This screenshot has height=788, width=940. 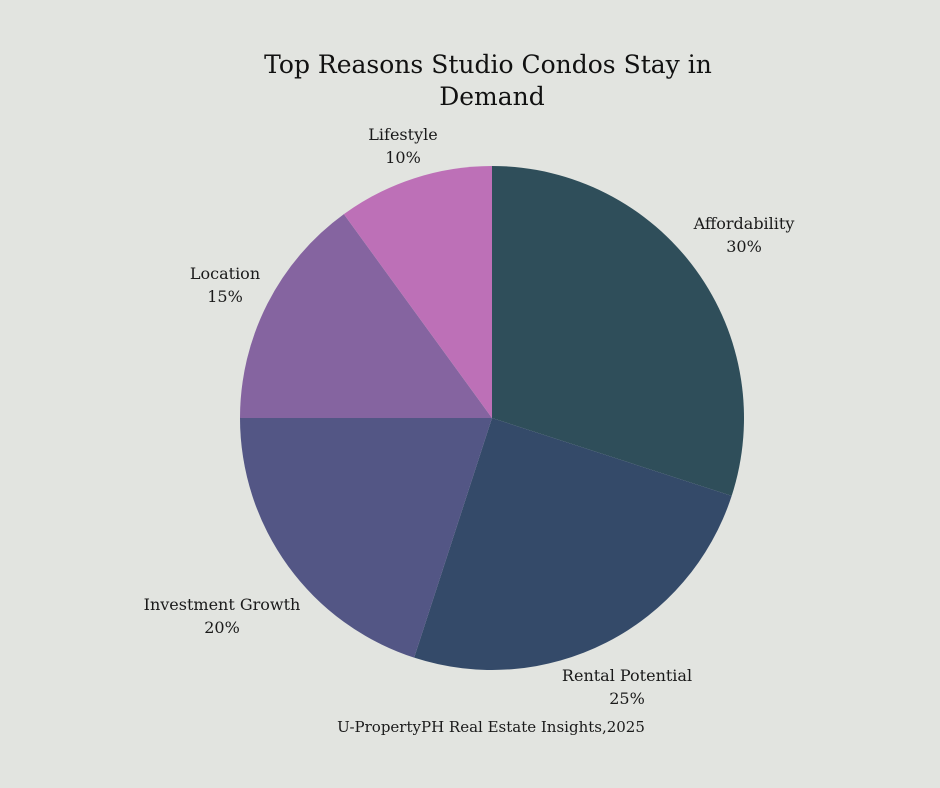 I want to click on pie-slice-rental-potential, so click(x=573, y=544).